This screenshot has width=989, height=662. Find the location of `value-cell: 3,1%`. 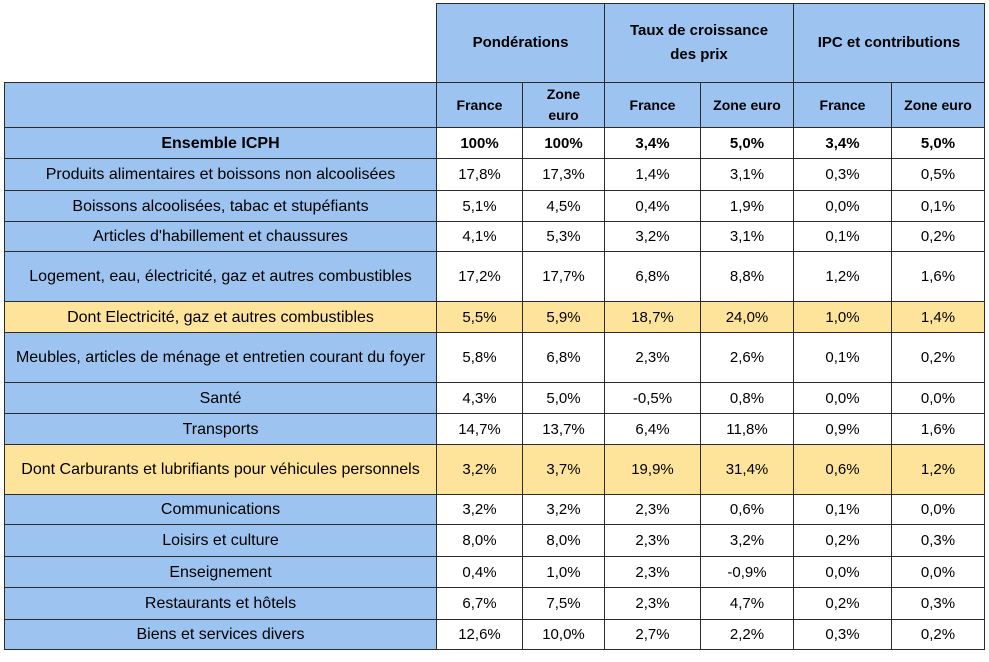

value-cell: 3,1% is located at coordinates (747, 236).